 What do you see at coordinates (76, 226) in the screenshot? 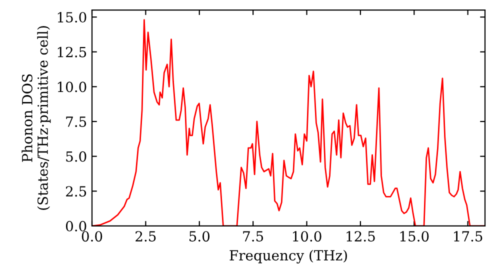
I see `y-tick-label: 0.0` at bounding box center [76, 226].